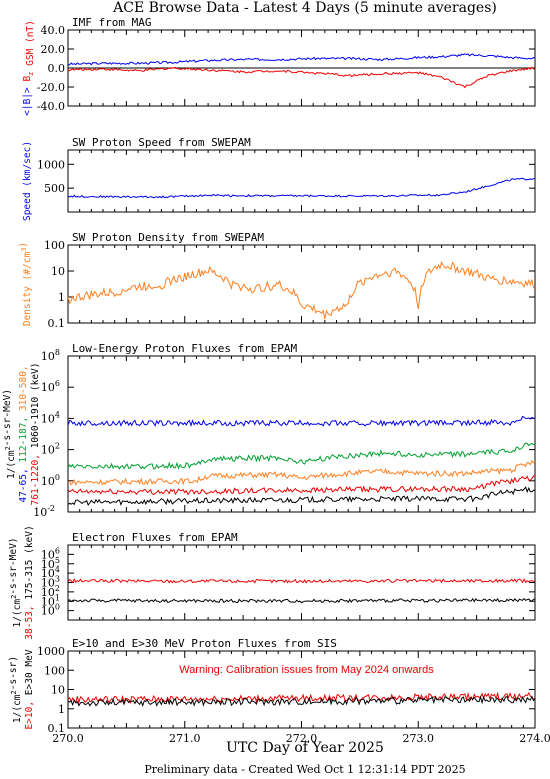 The image size is (550, 779). What do you see at coordinates (57, 68) in the screenshot?
I see `y-tick-label: 0.0` at bounding box center [57, 68].